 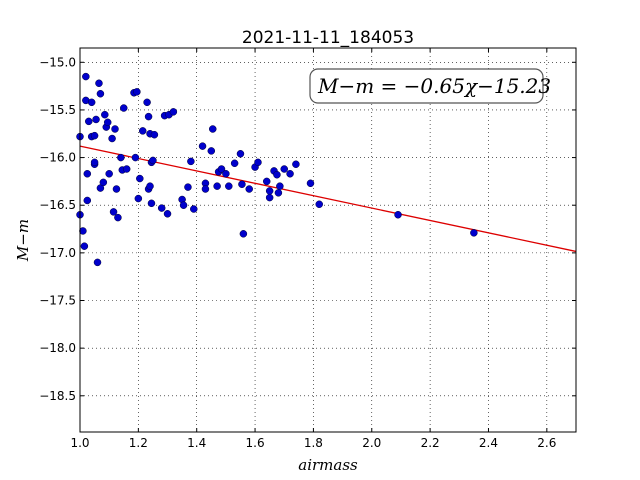 I want to click on y-tick-label: −15.5, so click(x=57, y=110).